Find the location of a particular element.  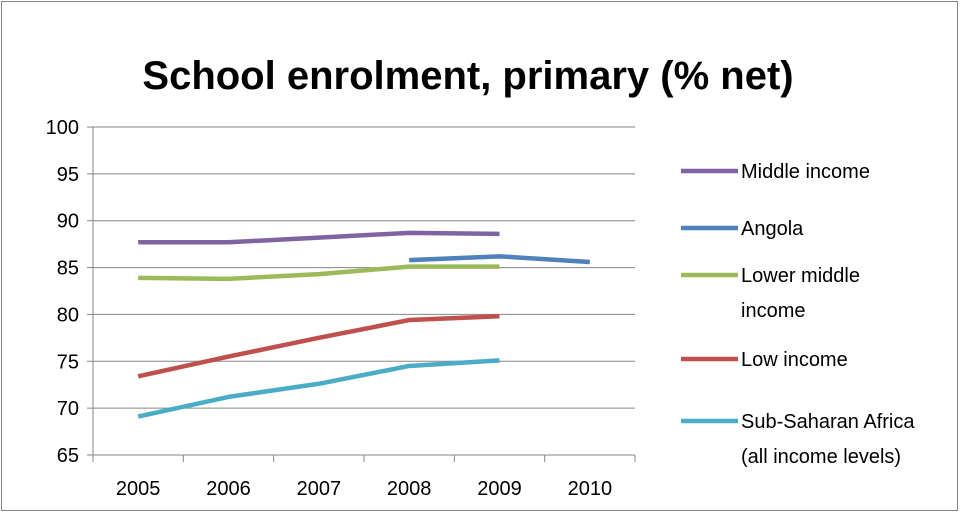

legend-item-1: Angola is located at coordinates (742, 229).